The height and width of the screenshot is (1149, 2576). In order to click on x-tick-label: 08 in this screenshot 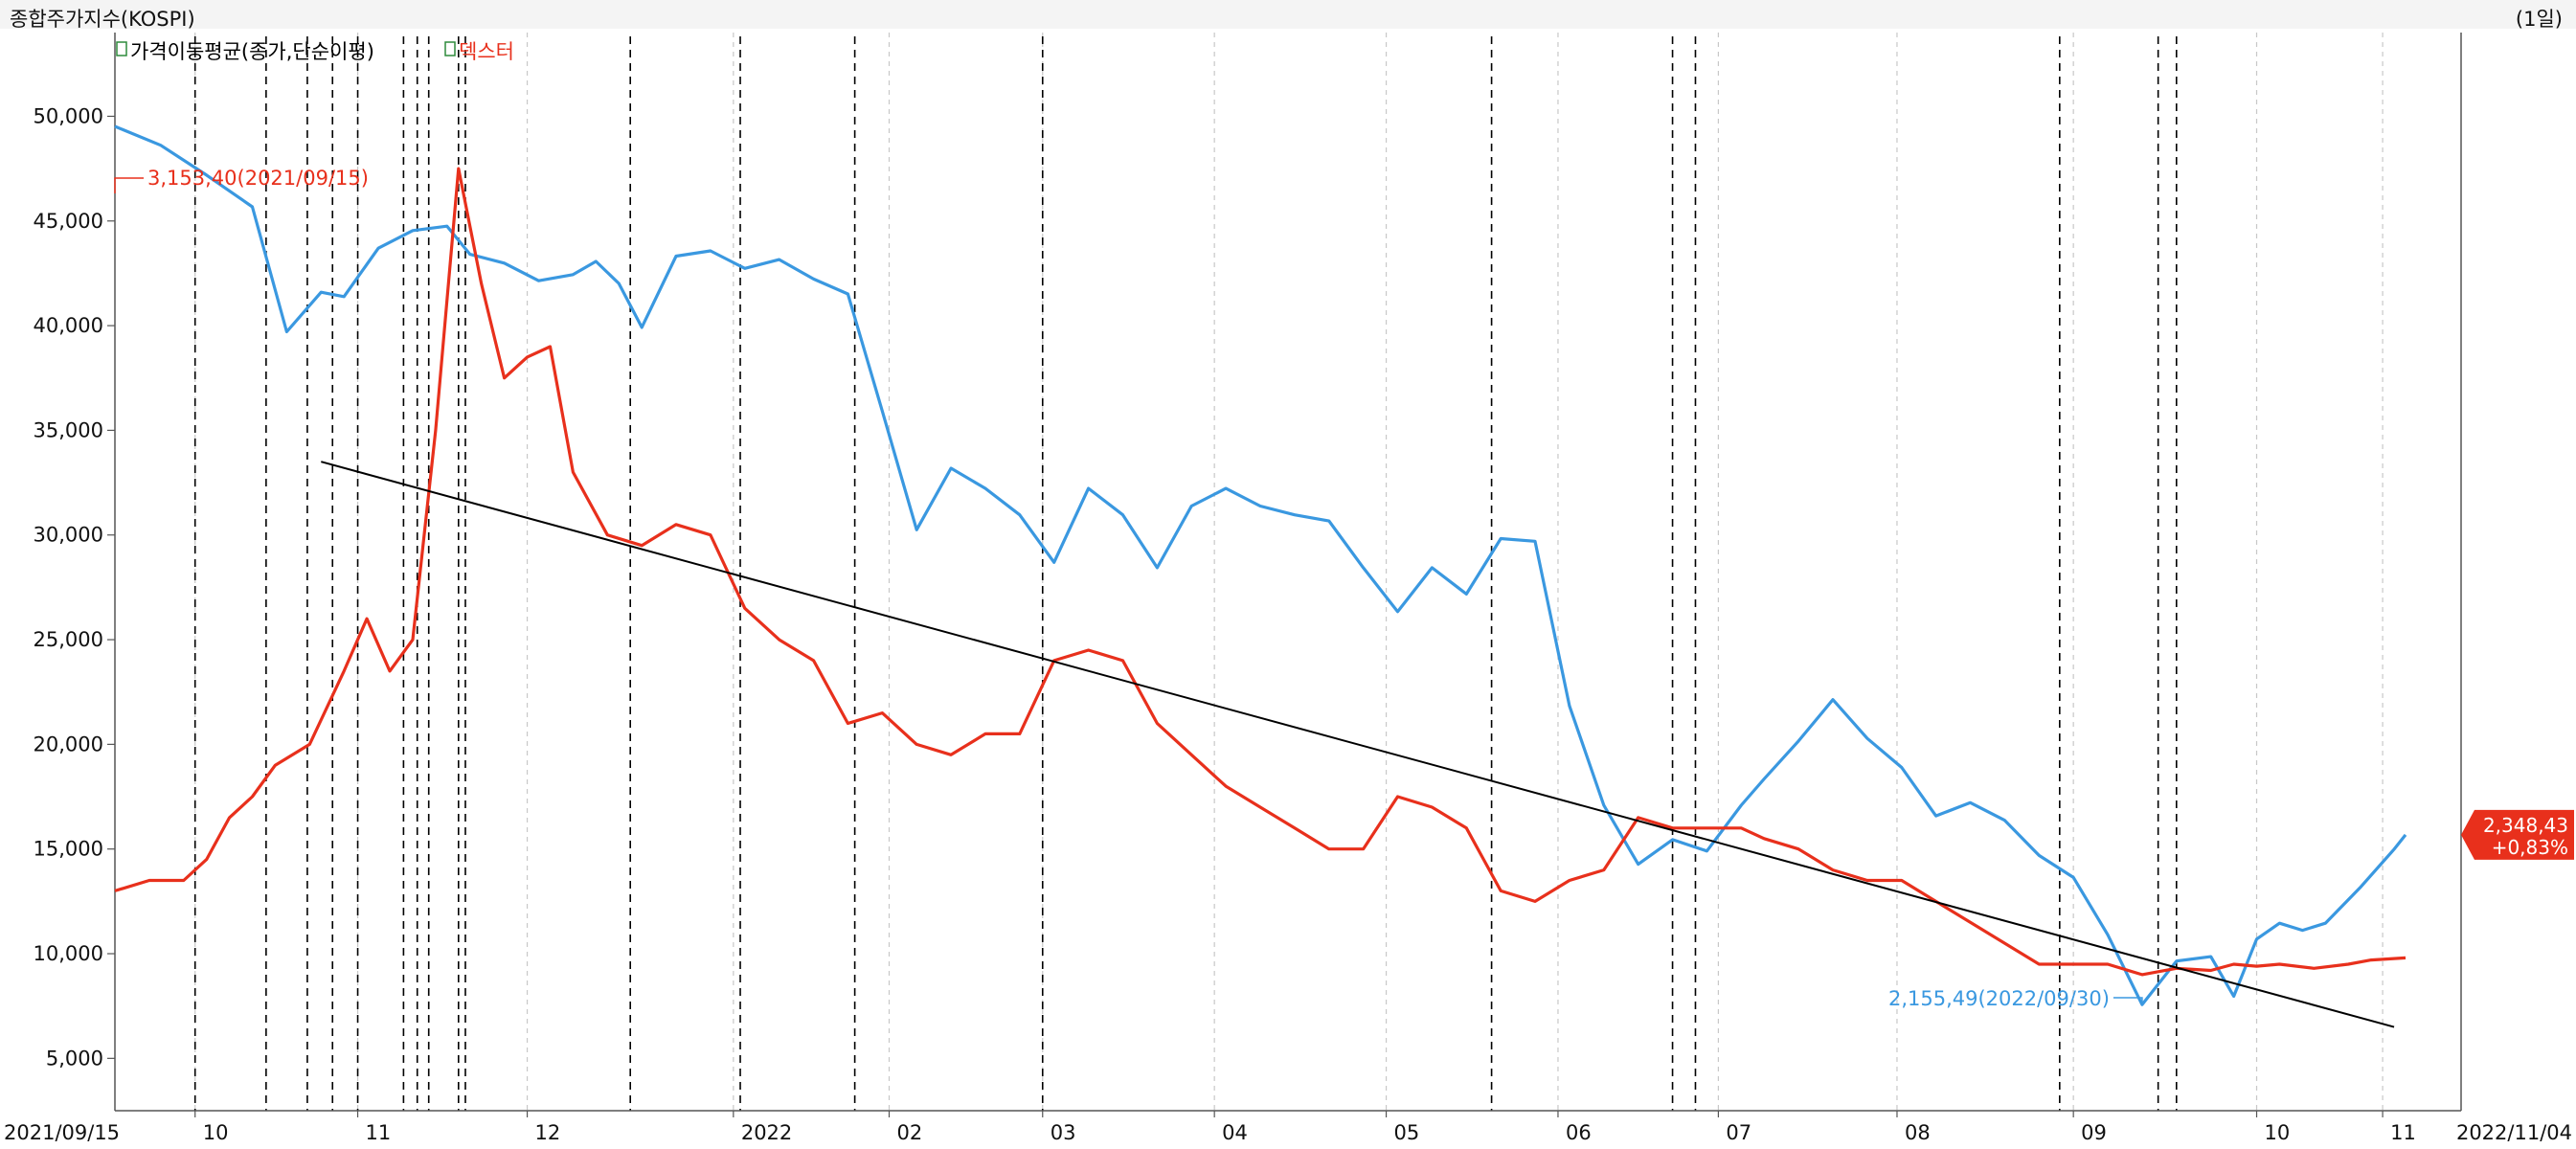, I will do `click(1918, 1132)`.